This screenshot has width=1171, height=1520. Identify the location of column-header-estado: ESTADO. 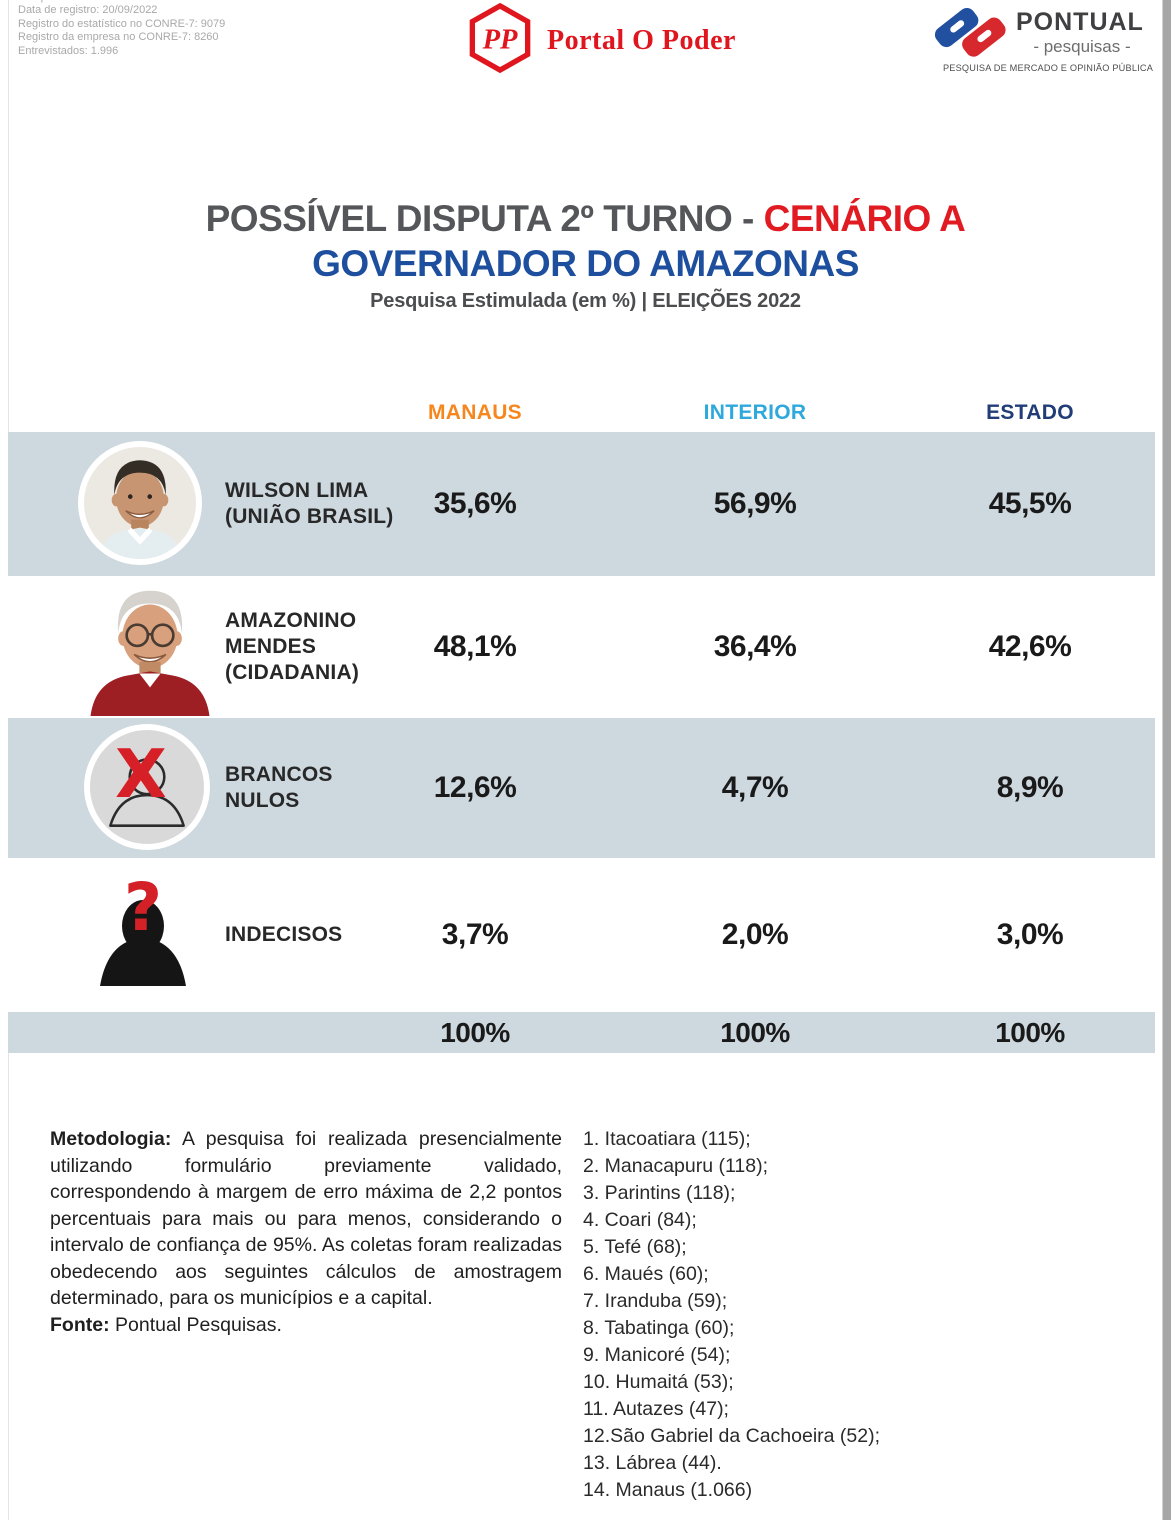
(1030, 412).